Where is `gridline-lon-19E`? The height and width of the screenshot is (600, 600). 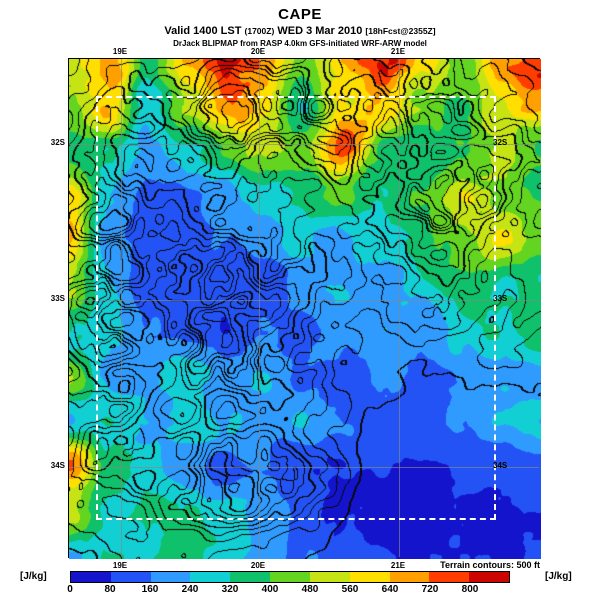 gridline-lon-19E is located at coordinates (121, 308).